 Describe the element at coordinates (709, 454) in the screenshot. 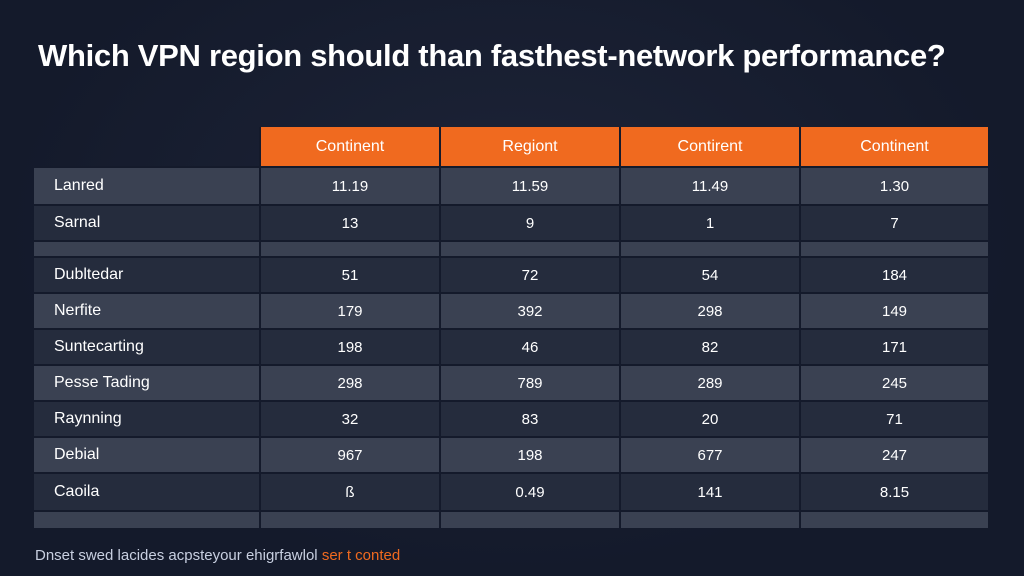

I see `table-cell: 677` at that location.